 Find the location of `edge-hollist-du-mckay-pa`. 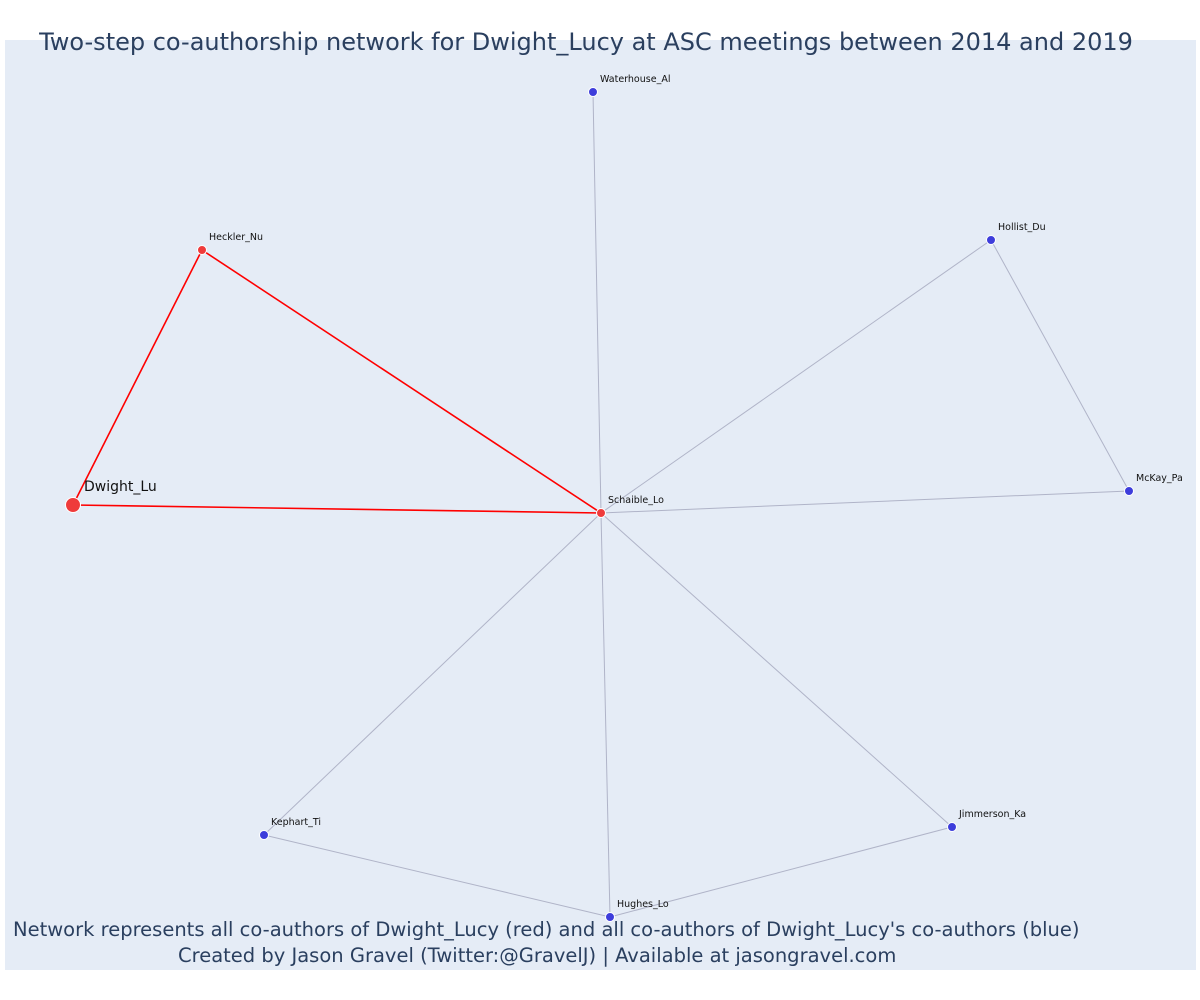

edge-hollist-du-mckay-pa is located at coordinates (1060, 365).